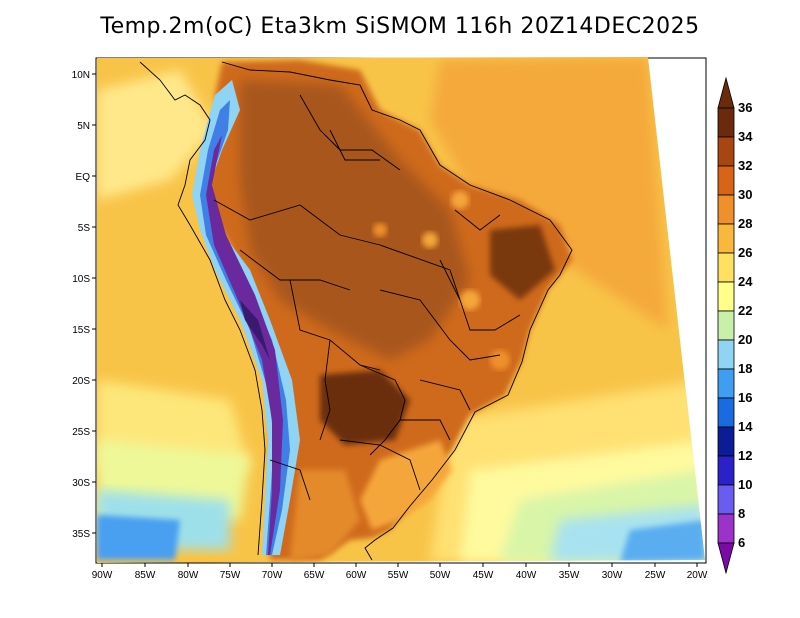 This screenshot has height=618, width=800. What do you see at coordinates (83, 177) in the screenshot?
I see `y-tick-label: EQ` at bounding box center [83, 177].